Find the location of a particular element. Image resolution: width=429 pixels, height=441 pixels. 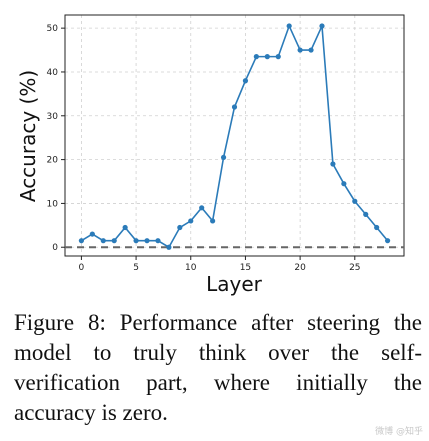

watermark: 微博 @知乎 is located at coordinates (399, 432).